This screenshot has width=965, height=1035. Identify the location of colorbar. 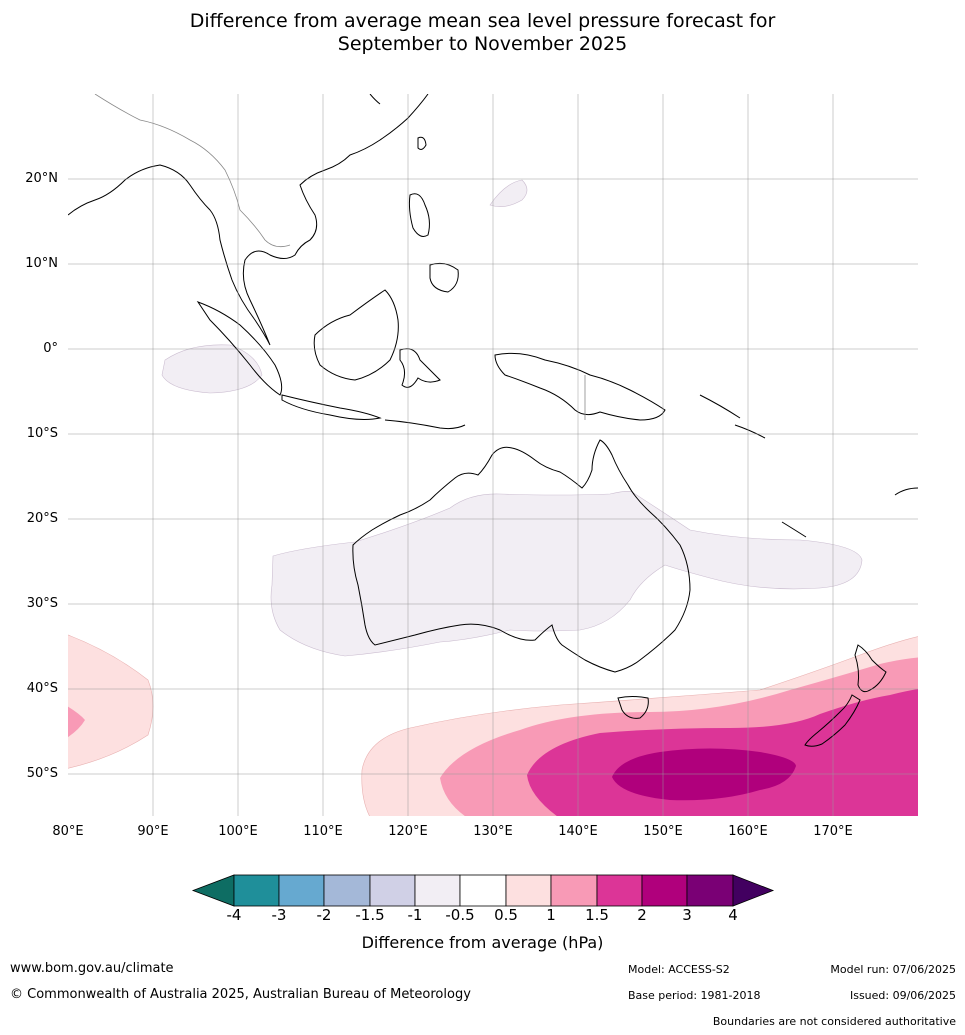
(483, 890).